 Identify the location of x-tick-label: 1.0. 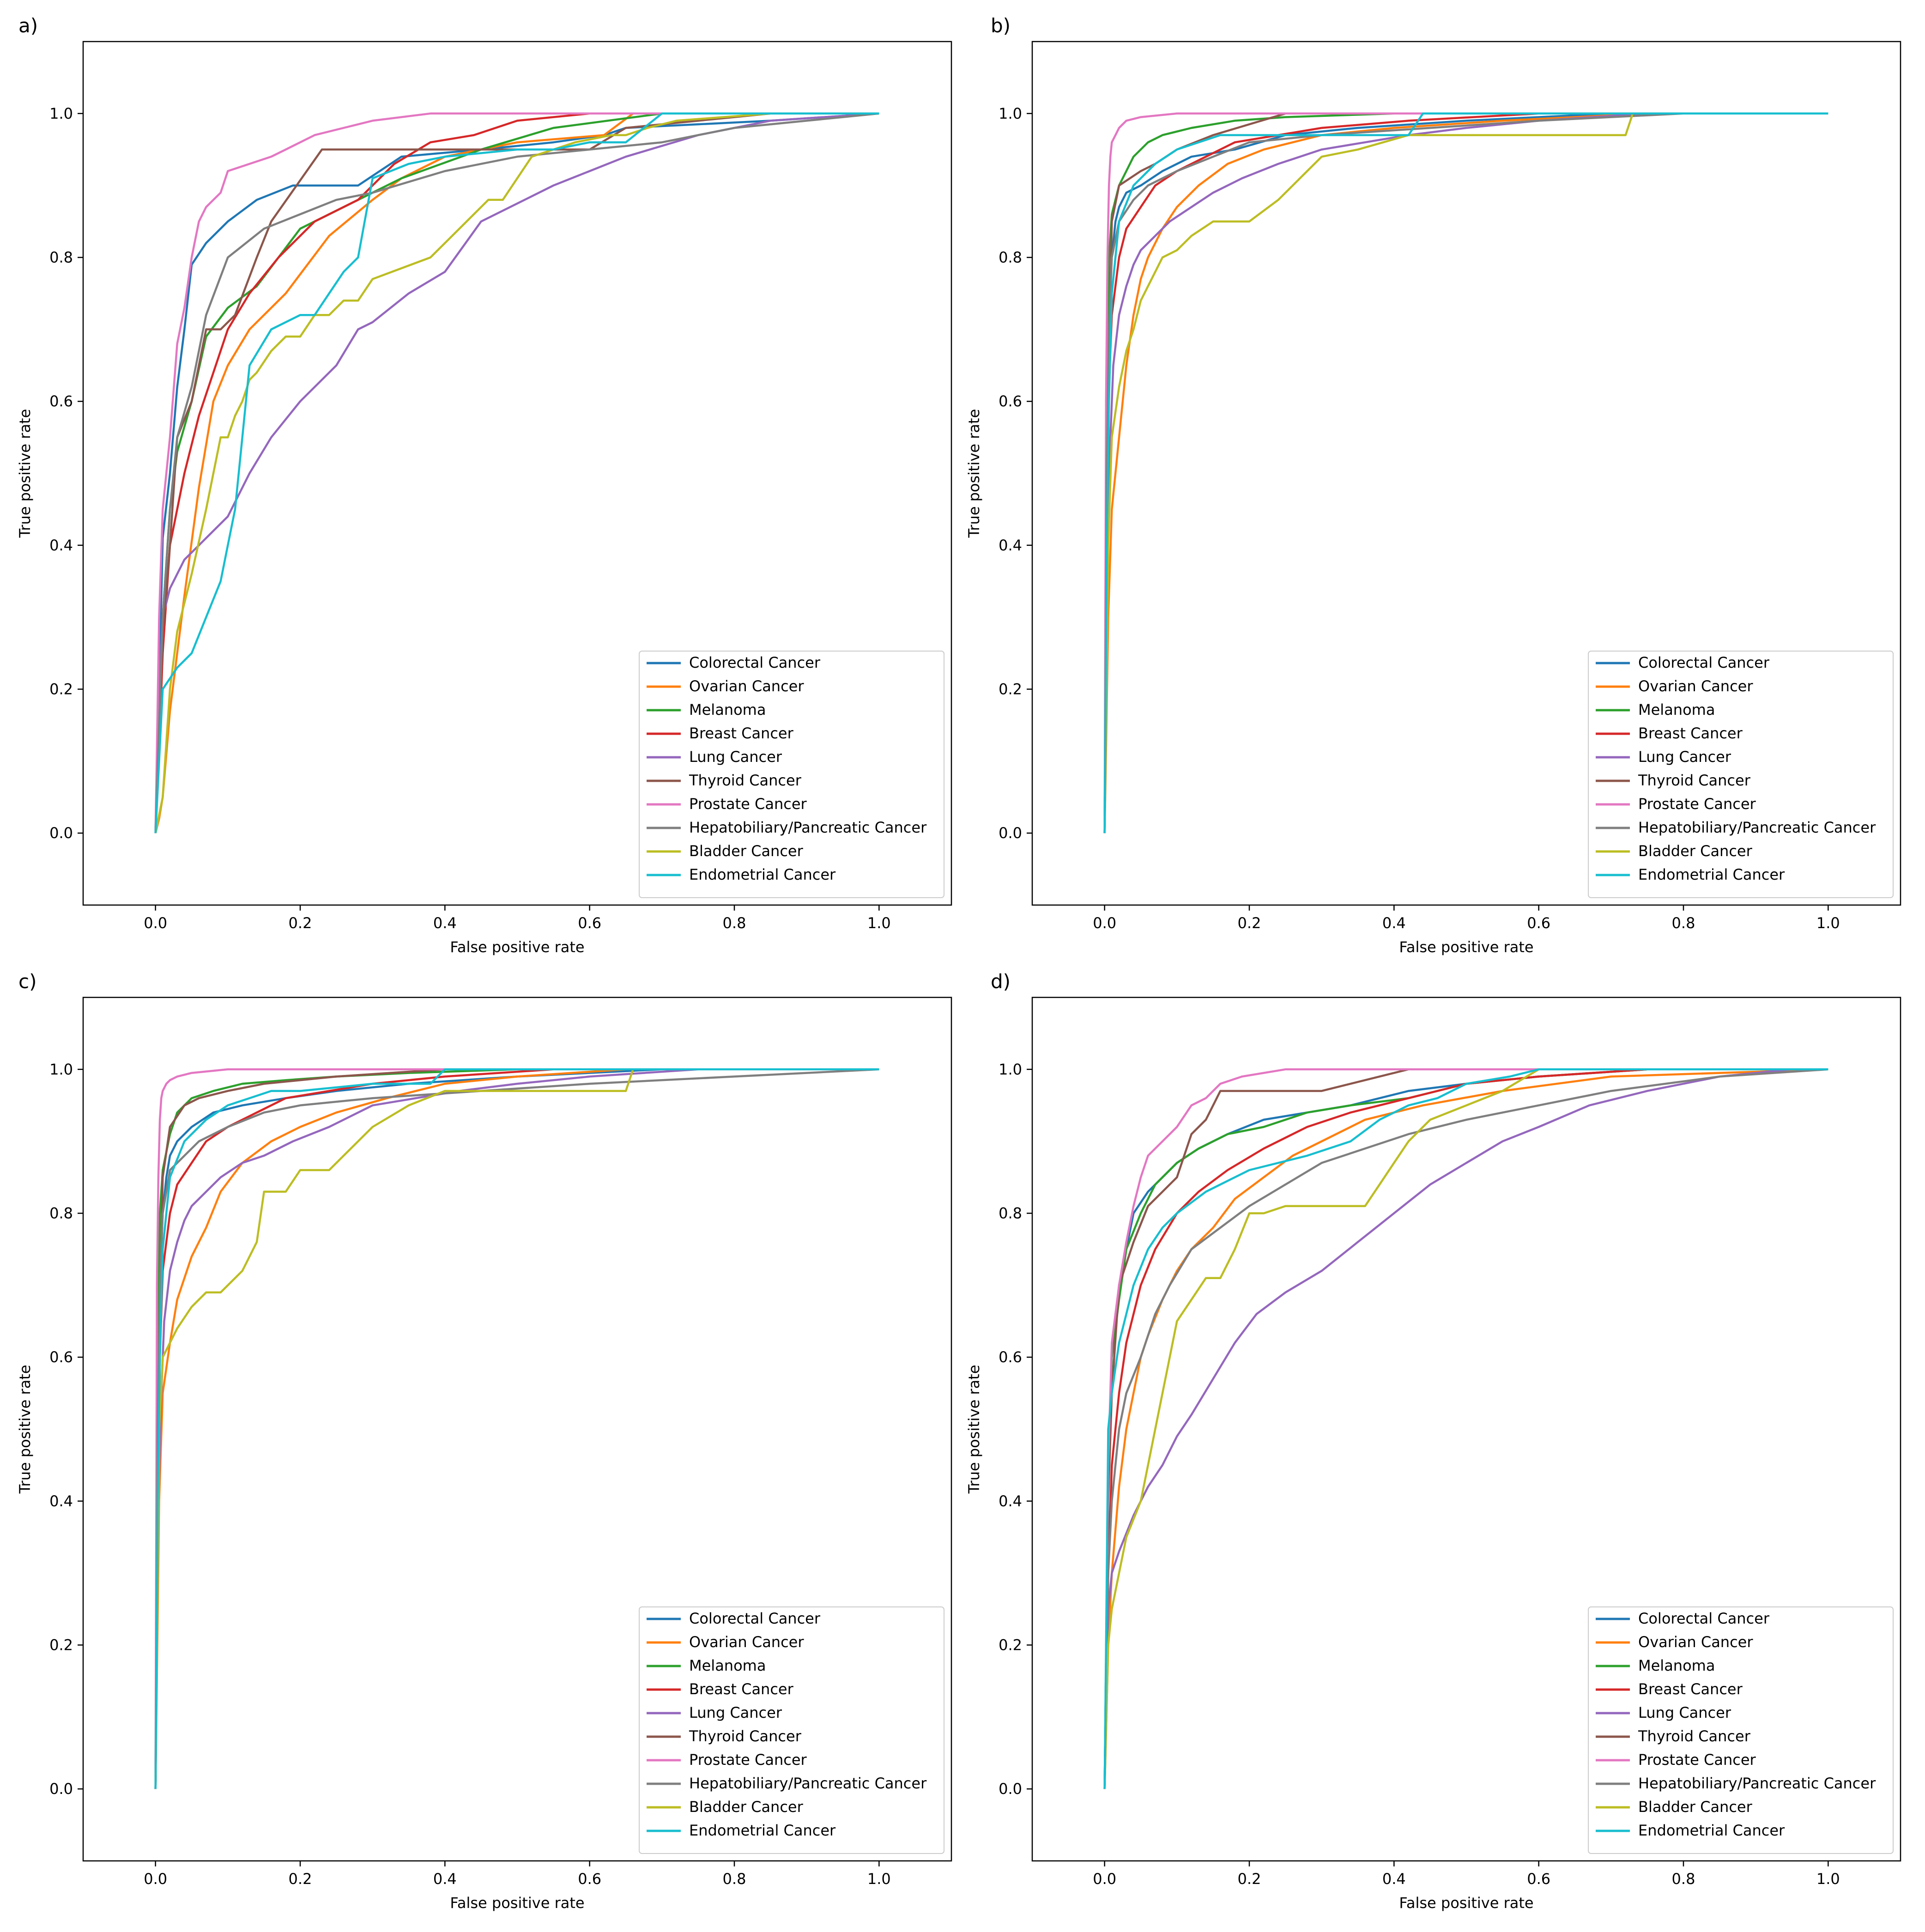
(1828, 1879).